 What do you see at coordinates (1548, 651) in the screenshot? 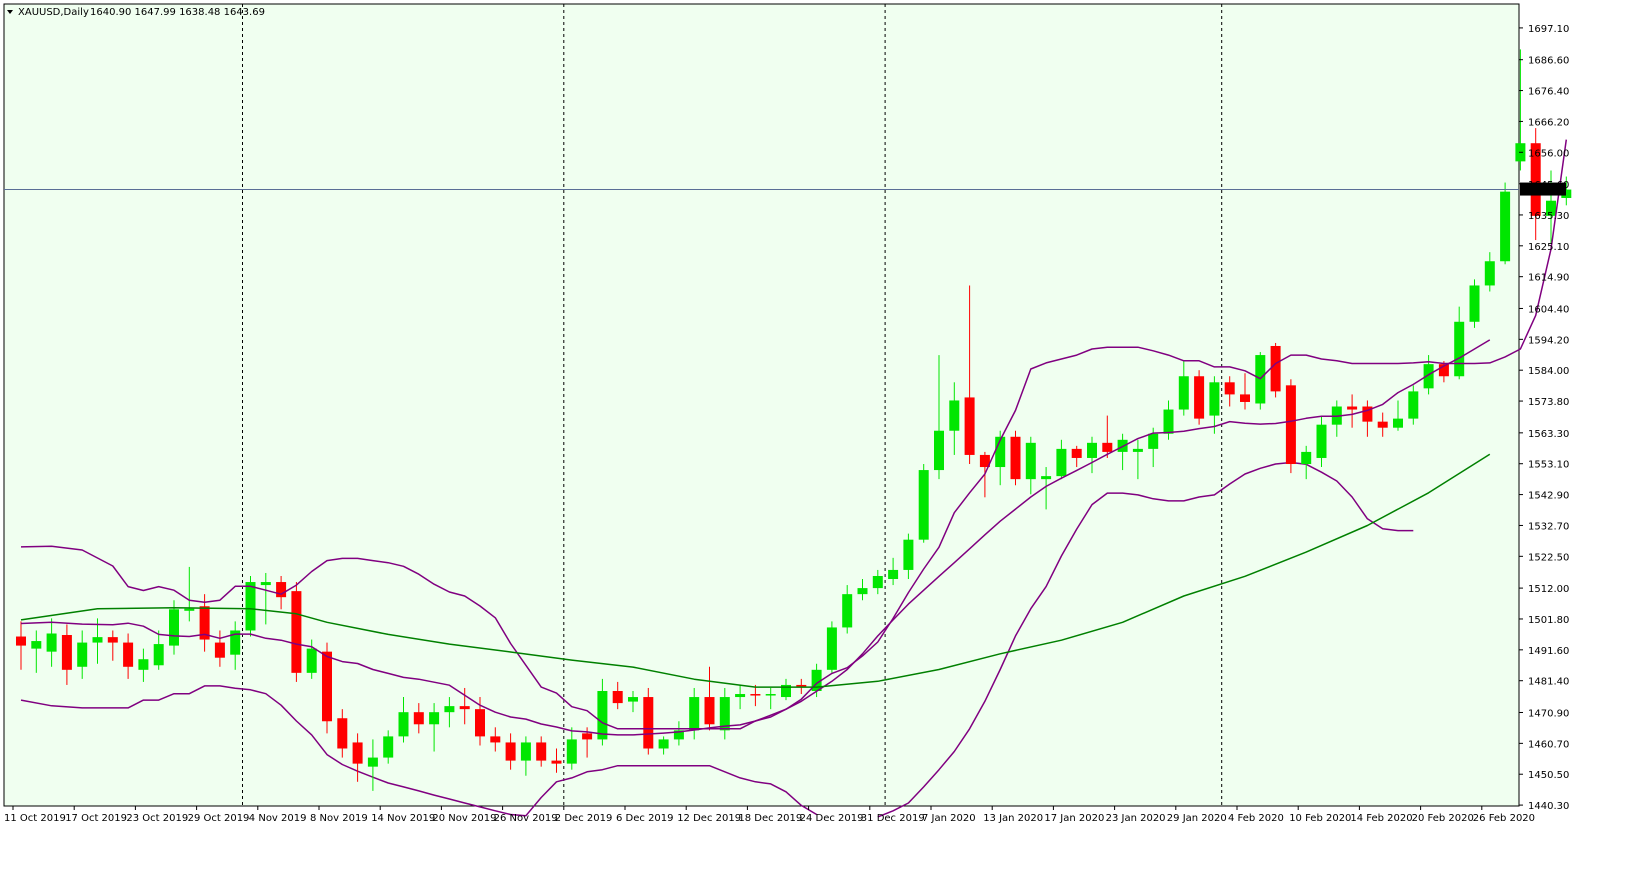
I see `price-tick-label: 1491.60` at bounding box center [1548, 651].